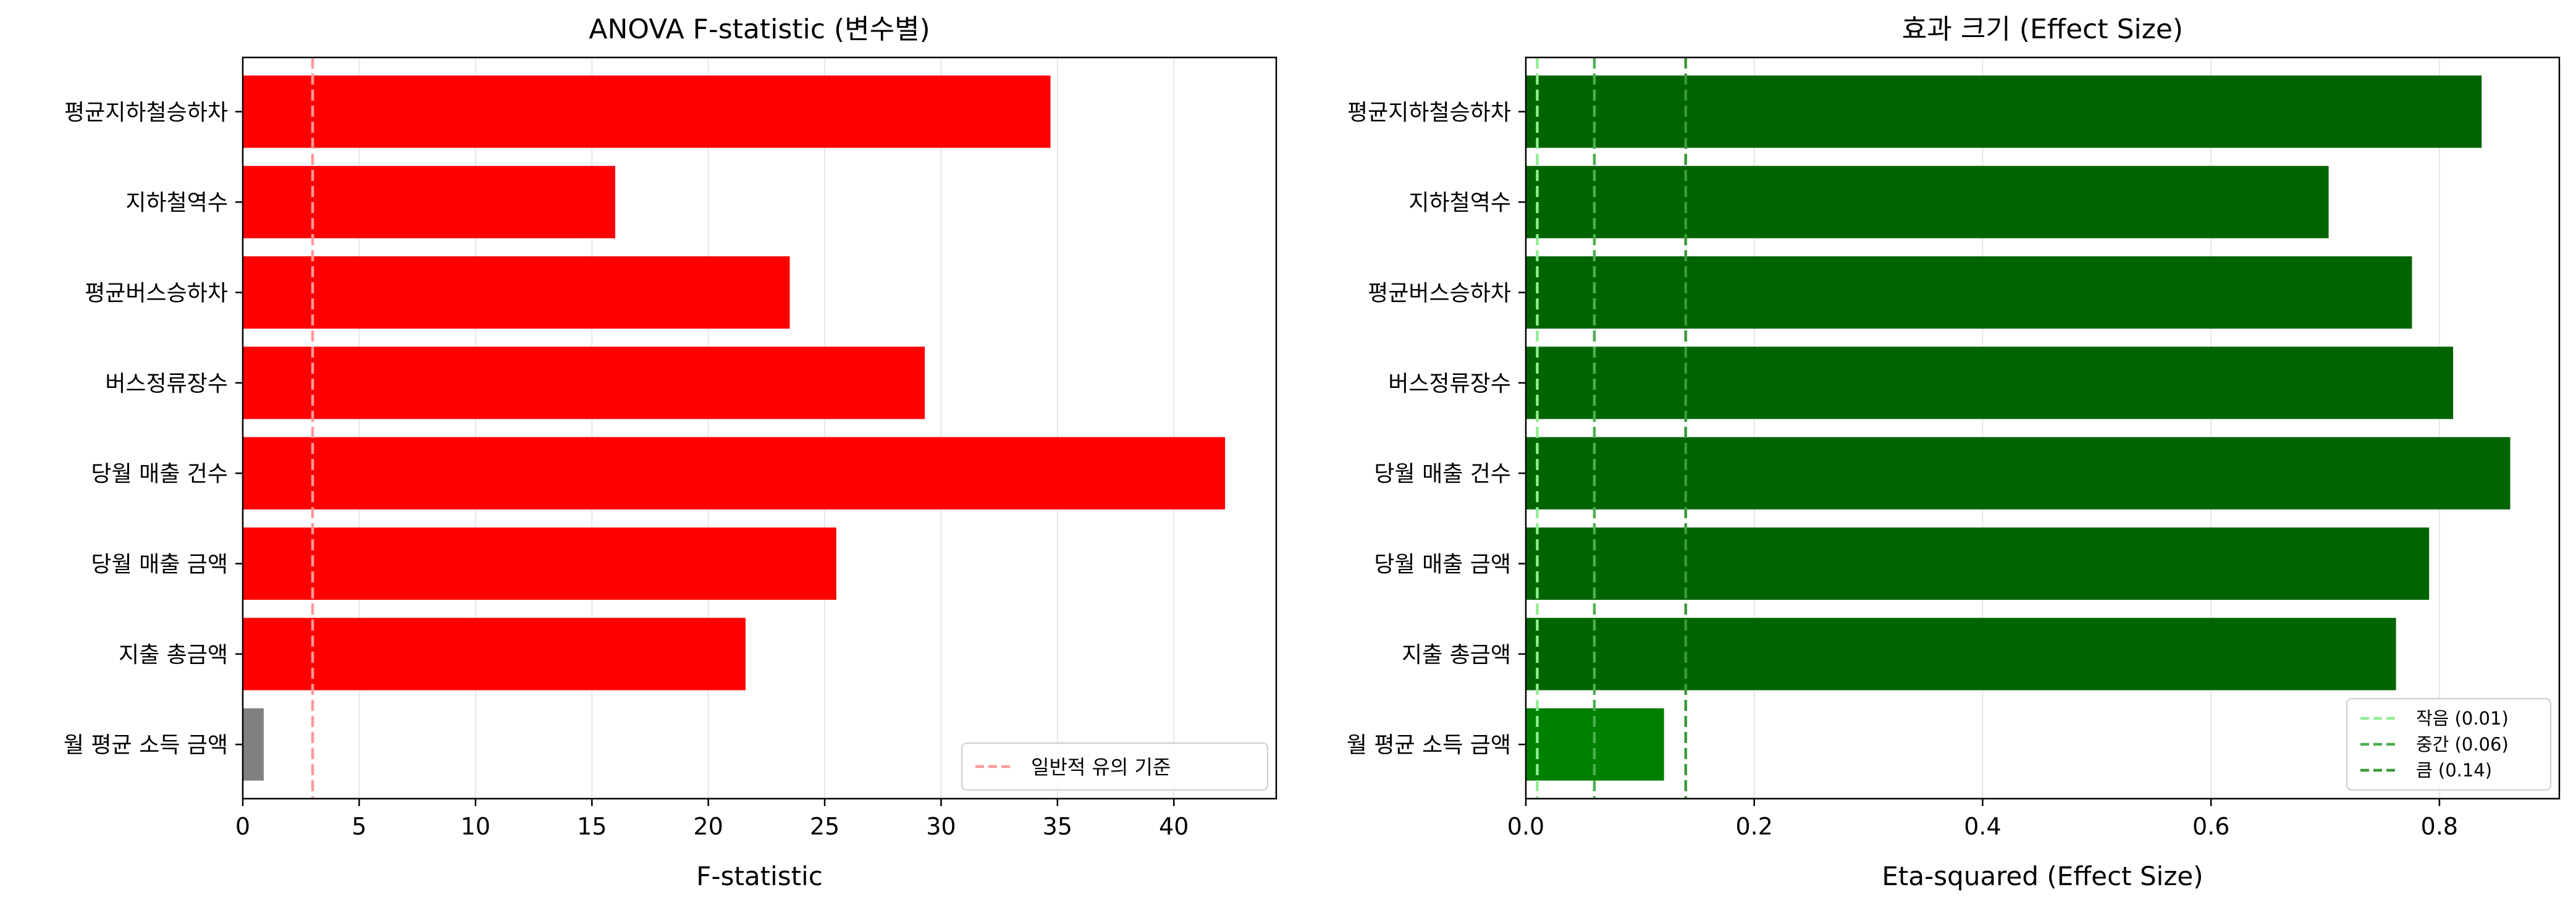  Describe the element at coordinates (1057, 827) in the screenshot. I see `x-tick-label: 35` at that location.